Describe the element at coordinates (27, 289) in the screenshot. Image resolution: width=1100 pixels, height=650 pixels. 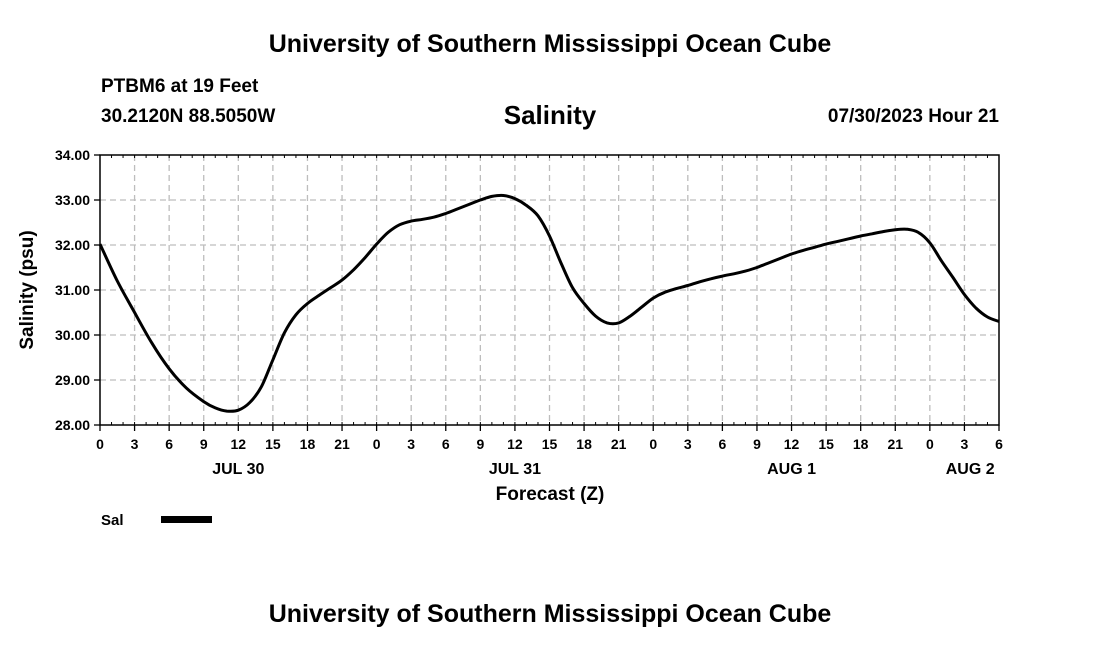
I see `y-axis-label: Salinity (psu)` at that location.